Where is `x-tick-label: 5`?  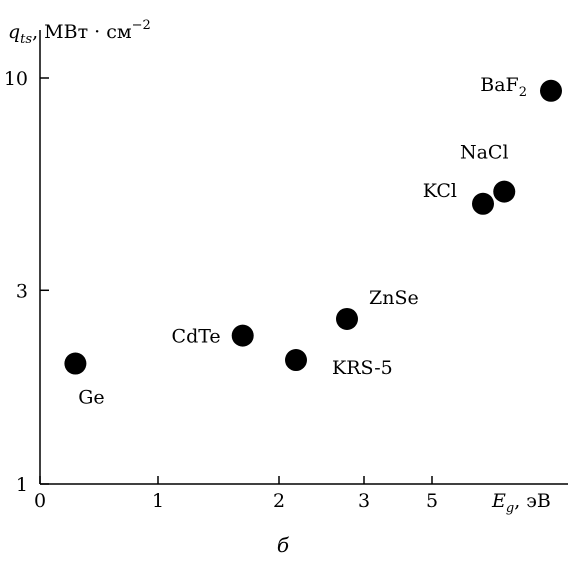 x-tick-label: 5 is located at coordinates (432, 501).